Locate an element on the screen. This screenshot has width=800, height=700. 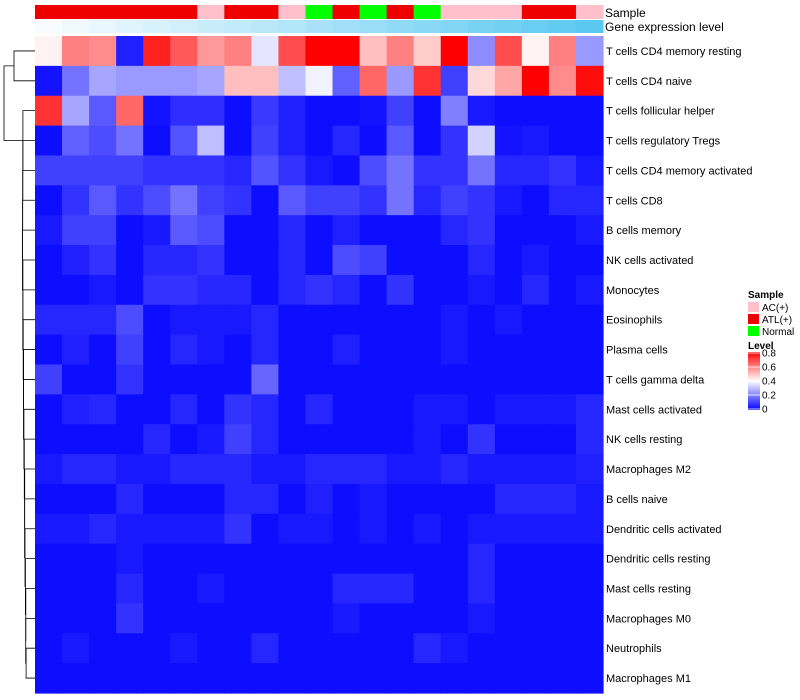
sample-legend-swatch is located at coordinates (753, 307).